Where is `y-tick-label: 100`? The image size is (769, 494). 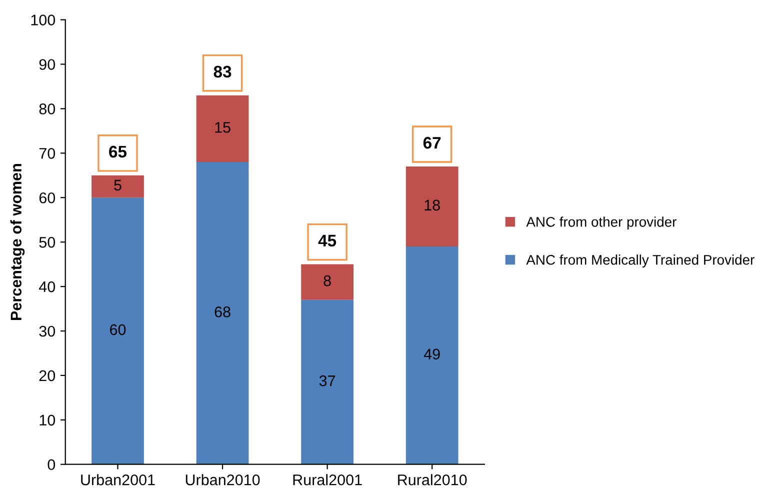
y-tick-label: 100 is located at coordinates (43, 20).